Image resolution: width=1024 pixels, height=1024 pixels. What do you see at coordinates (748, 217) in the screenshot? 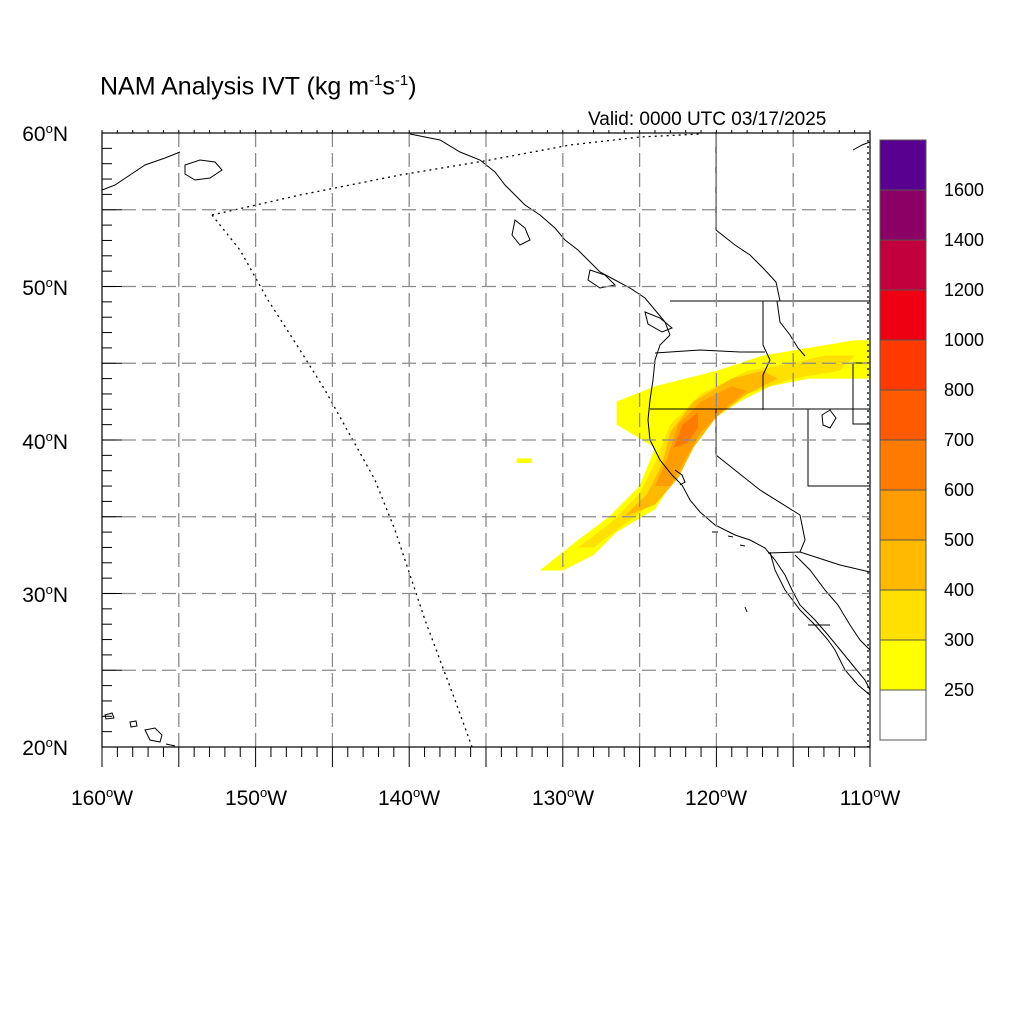
I see `alberta-bc-border` at bounding box center [748, 217].